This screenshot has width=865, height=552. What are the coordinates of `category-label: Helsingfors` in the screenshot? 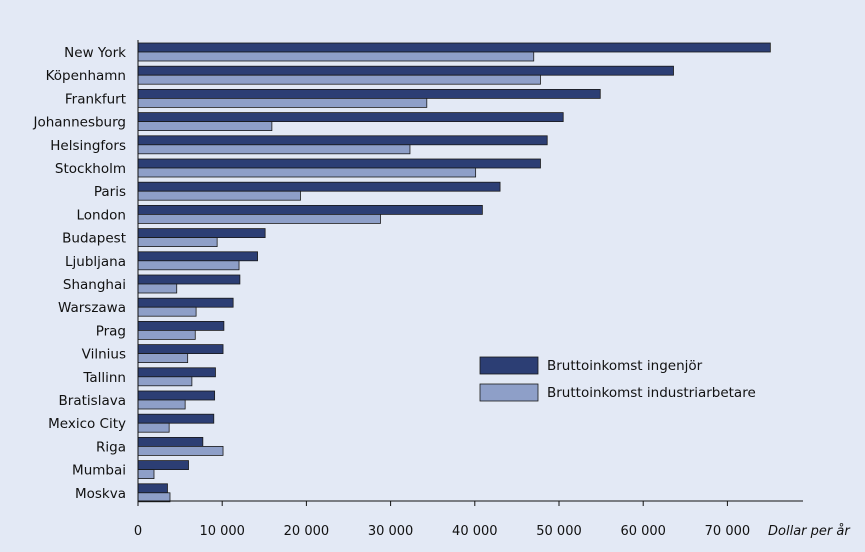 It's located at (88, 146).